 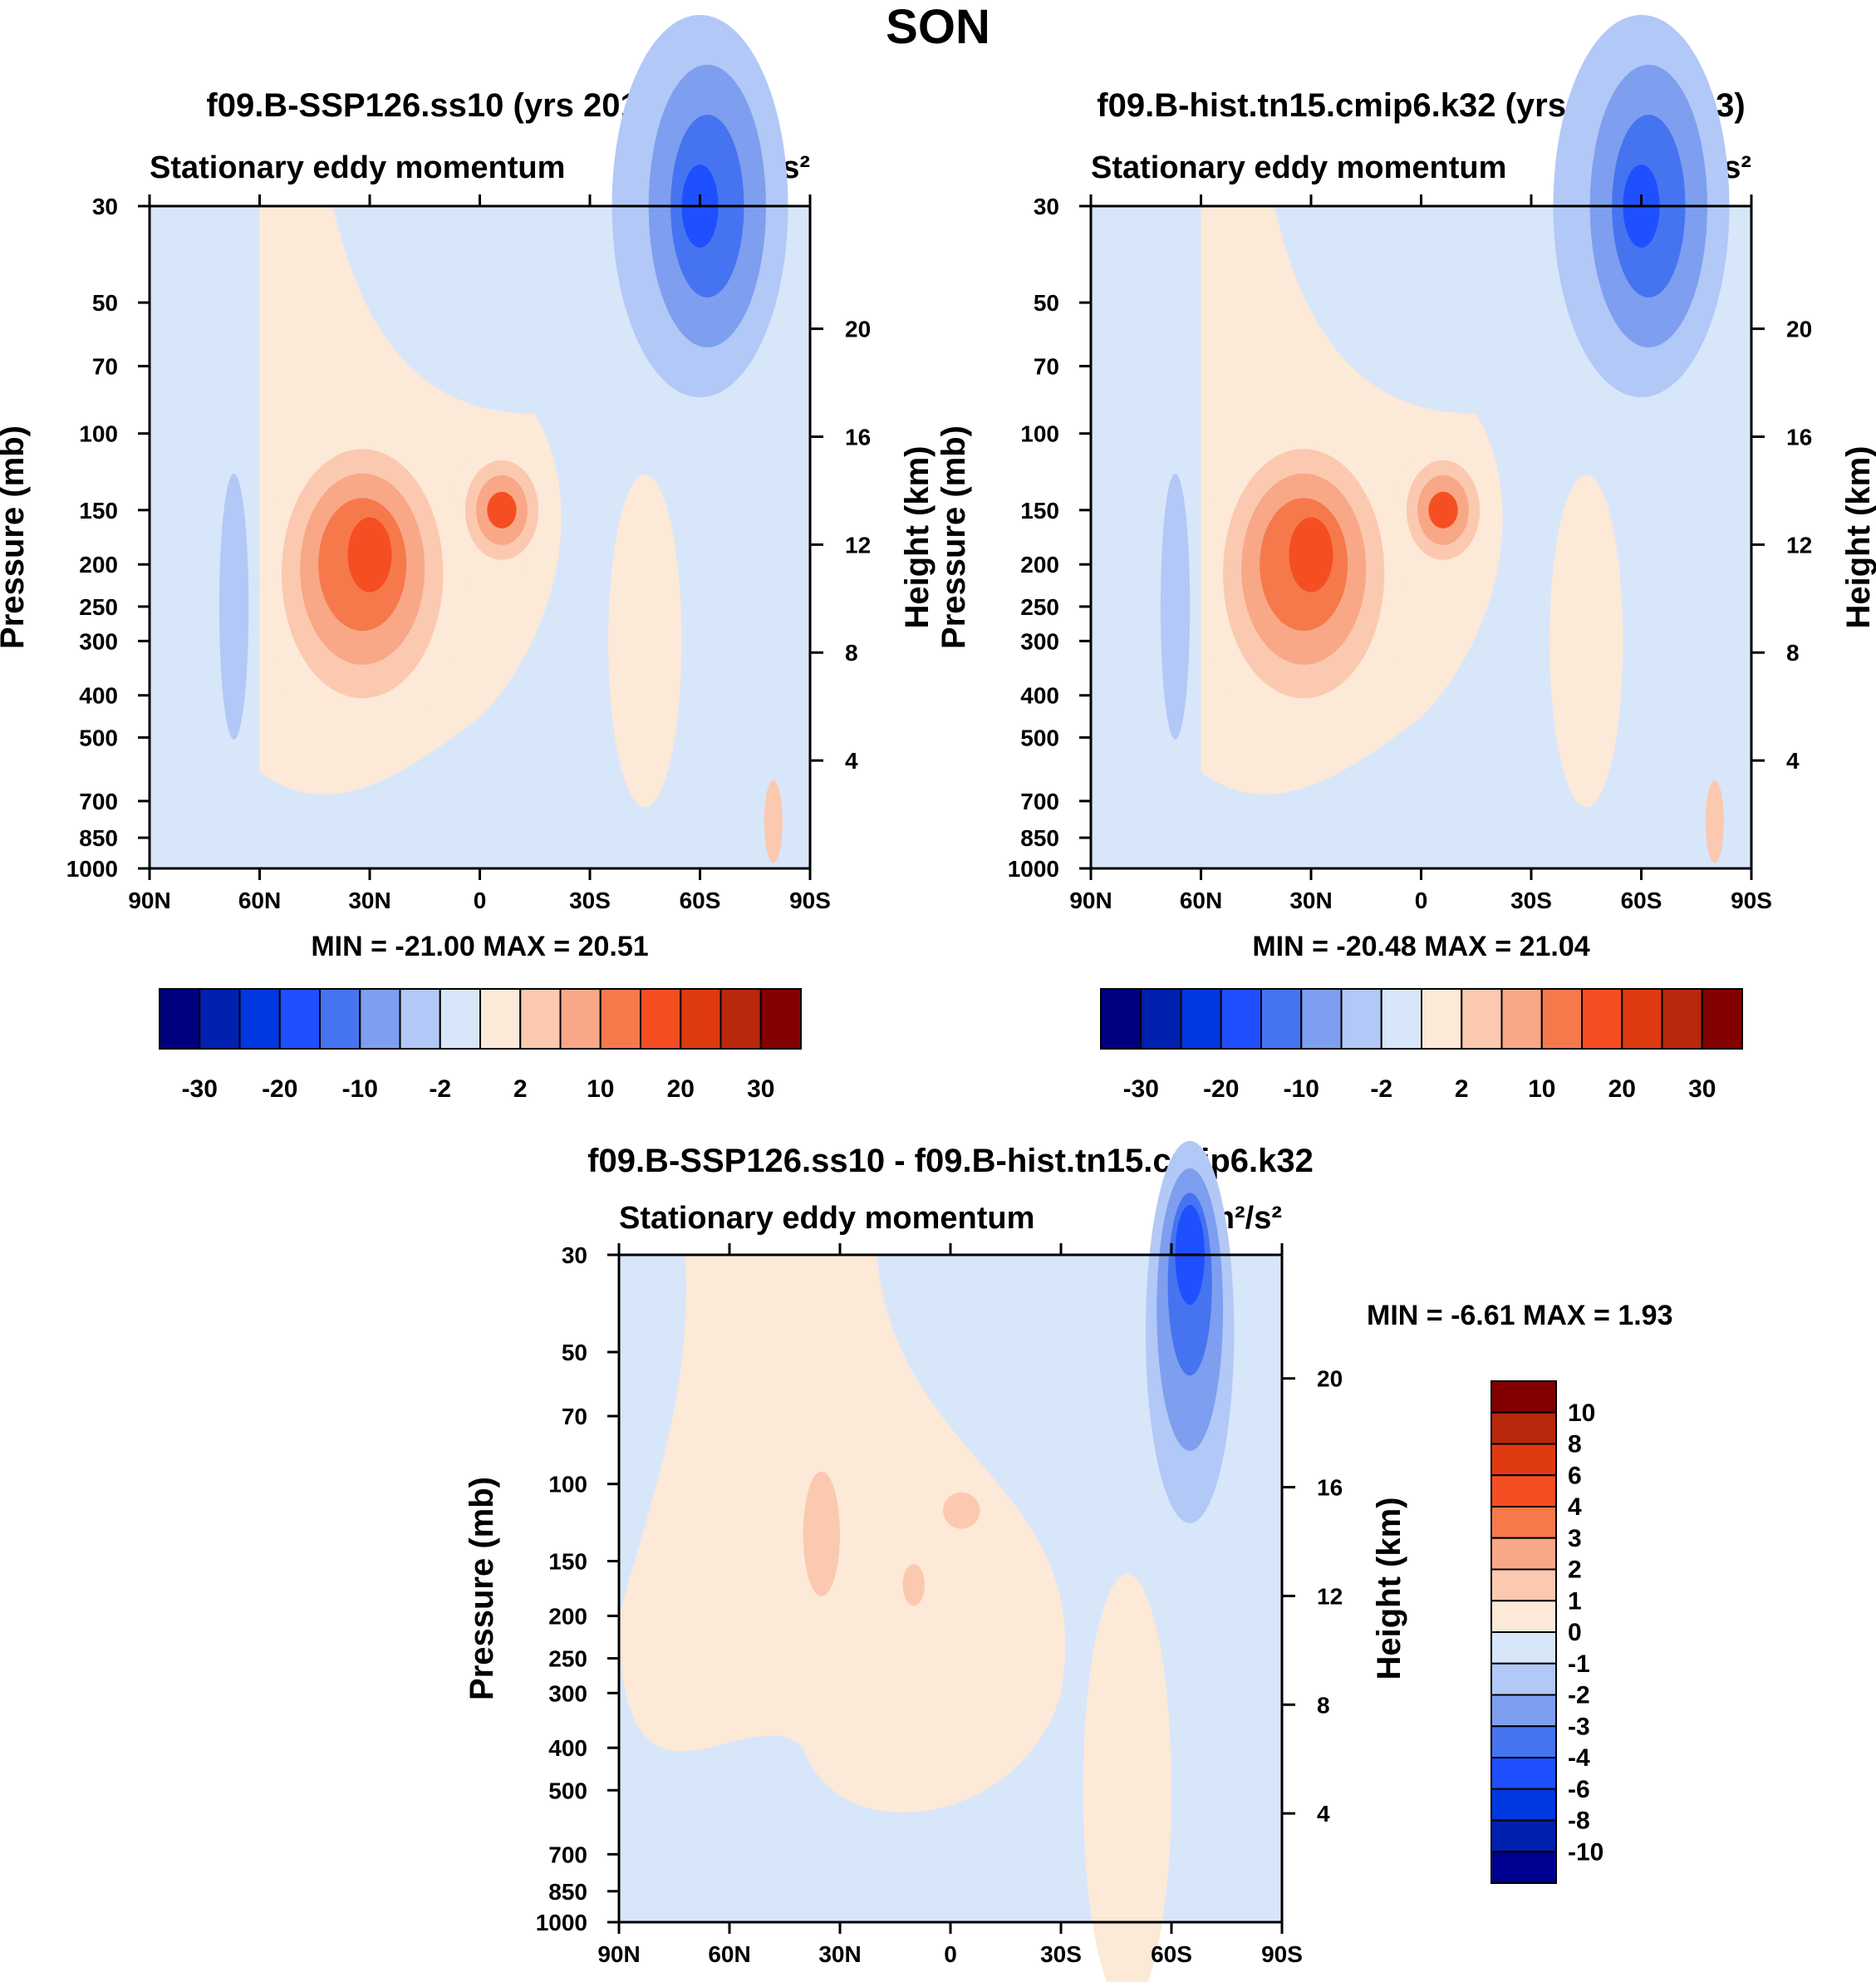 What do you see at coordinates (1793, 761) in the screenshot?
I see `height-tick-label: 4` at bounding box center [1793, 761].